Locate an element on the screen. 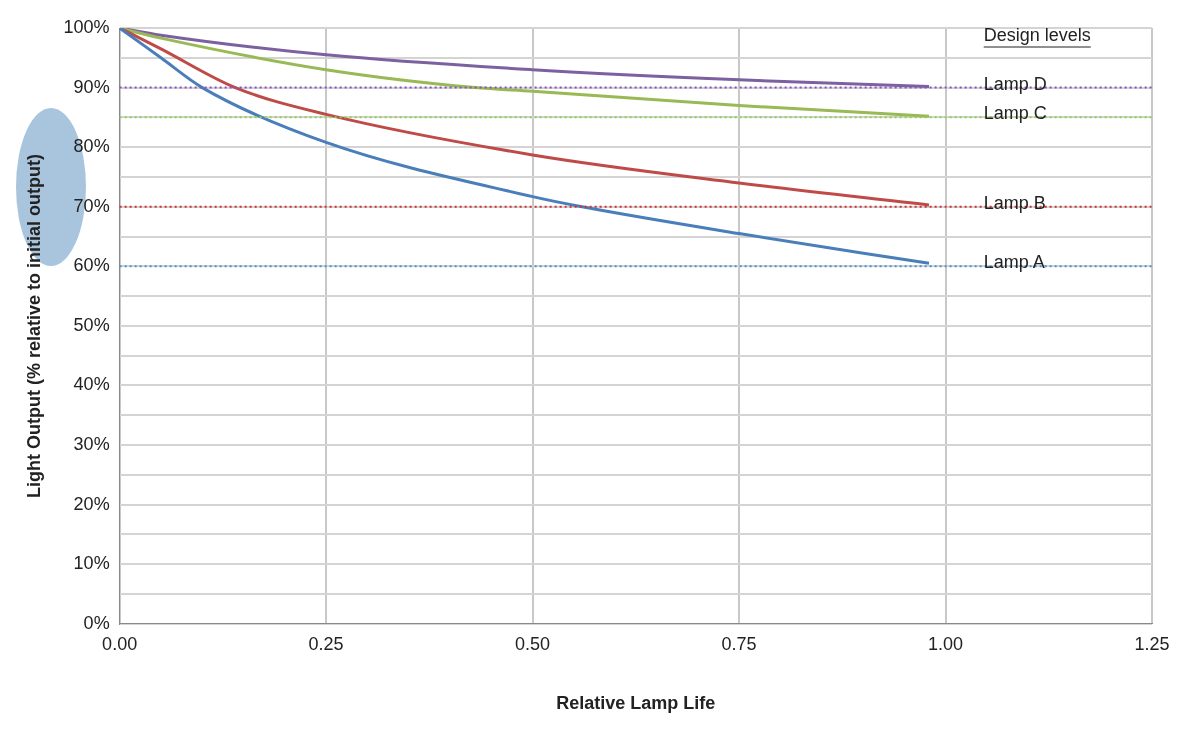 The width and height of the screenshot is (1182, 729). y-tick-label: 100% is located at coordinates (86, 26).